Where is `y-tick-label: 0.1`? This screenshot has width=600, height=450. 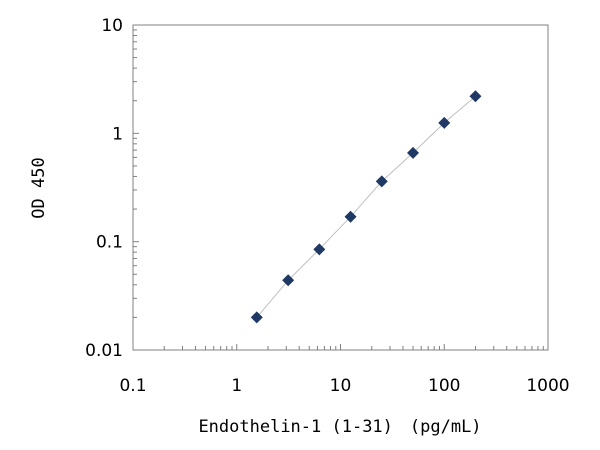 y-tick-label: 0.1 is located at coordinates (109, 243).